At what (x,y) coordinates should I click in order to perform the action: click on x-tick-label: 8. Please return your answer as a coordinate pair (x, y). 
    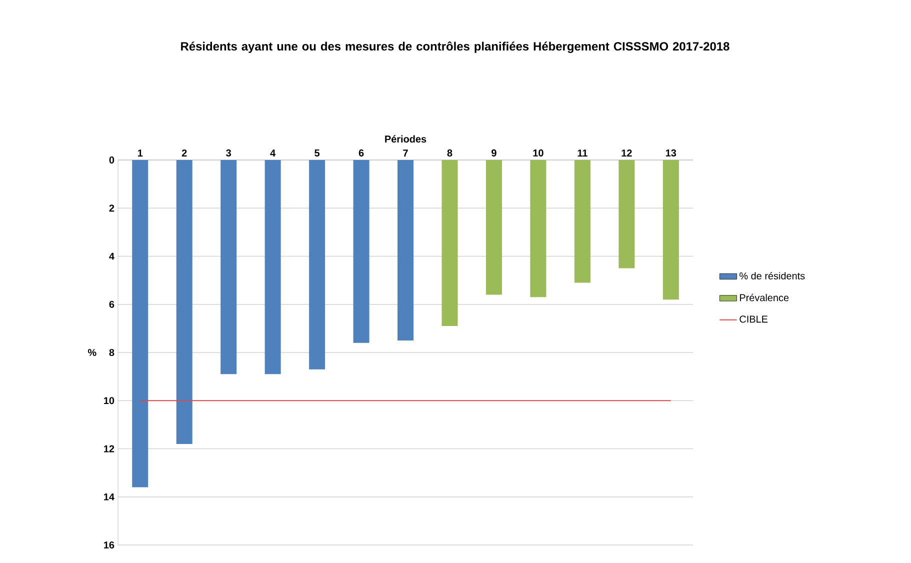
    Looking at the image, I should click on (449, 152).